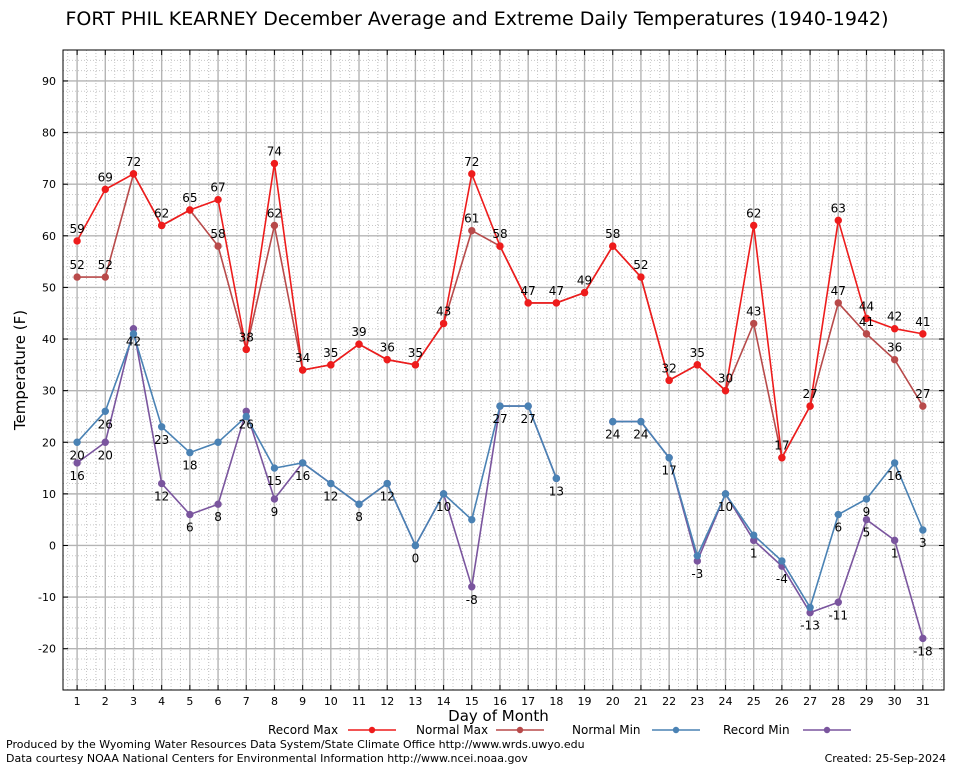 Image resolution: width=954 pixels, height=768 pixels. I want to click on data-label: 13, so click(556, 491).